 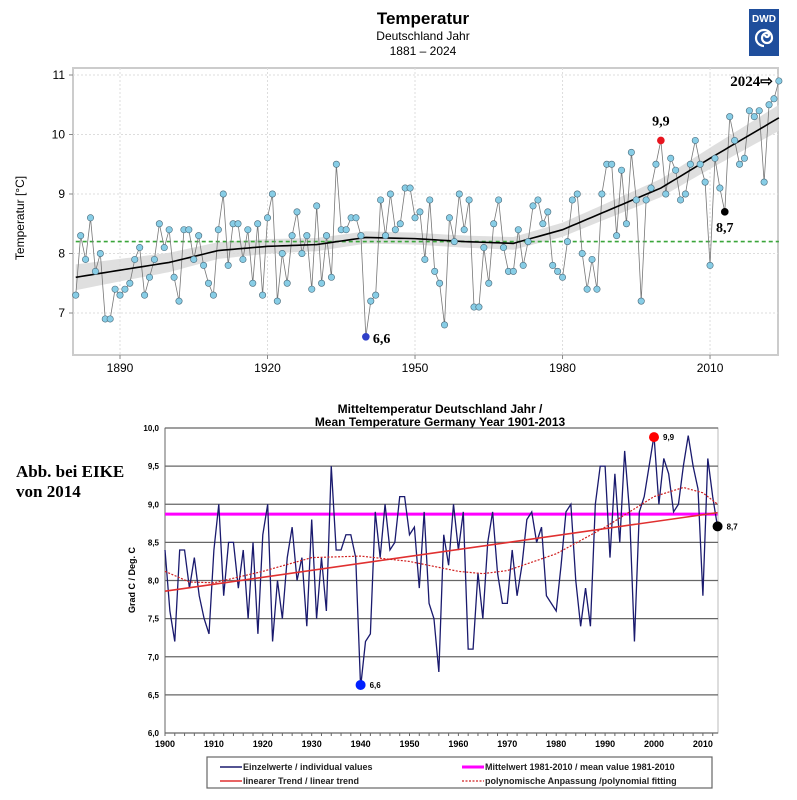 I want to click on y-tick-label: 8,5, so click(x=154, y=542).